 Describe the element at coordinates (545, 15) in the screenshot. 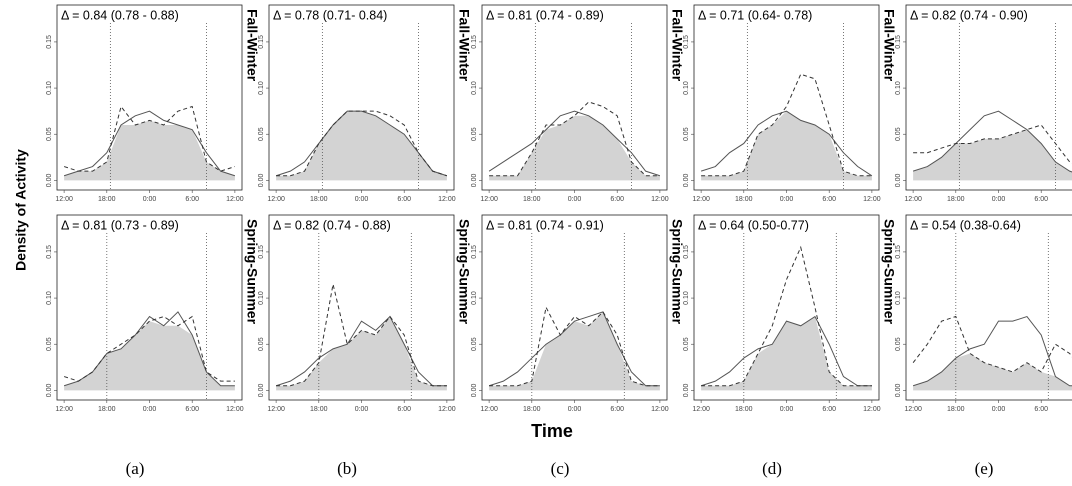

I see `overlap-annotation: Δ = 0.81 (0.74 - 0.89)` at that location.